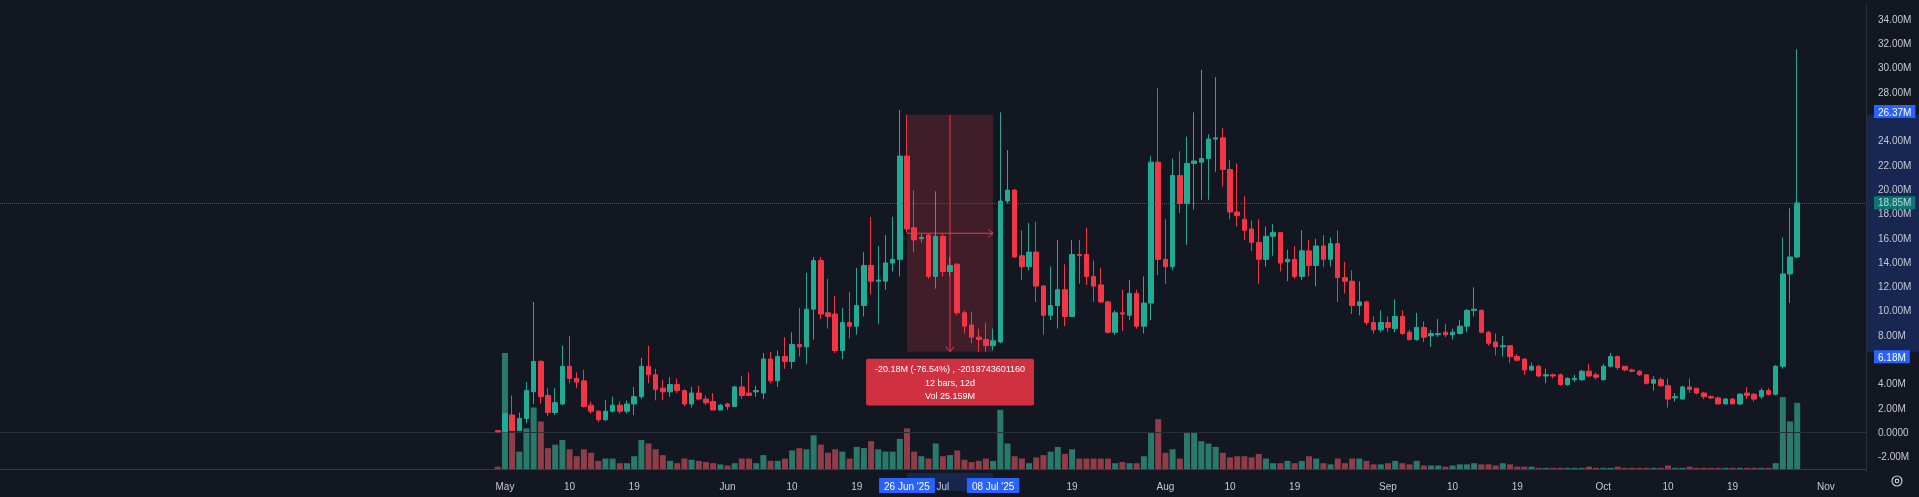  Describe the element at coordinates (1892, 357) in the screenshot. I see `y-tick-label: 6.18M` at that location.